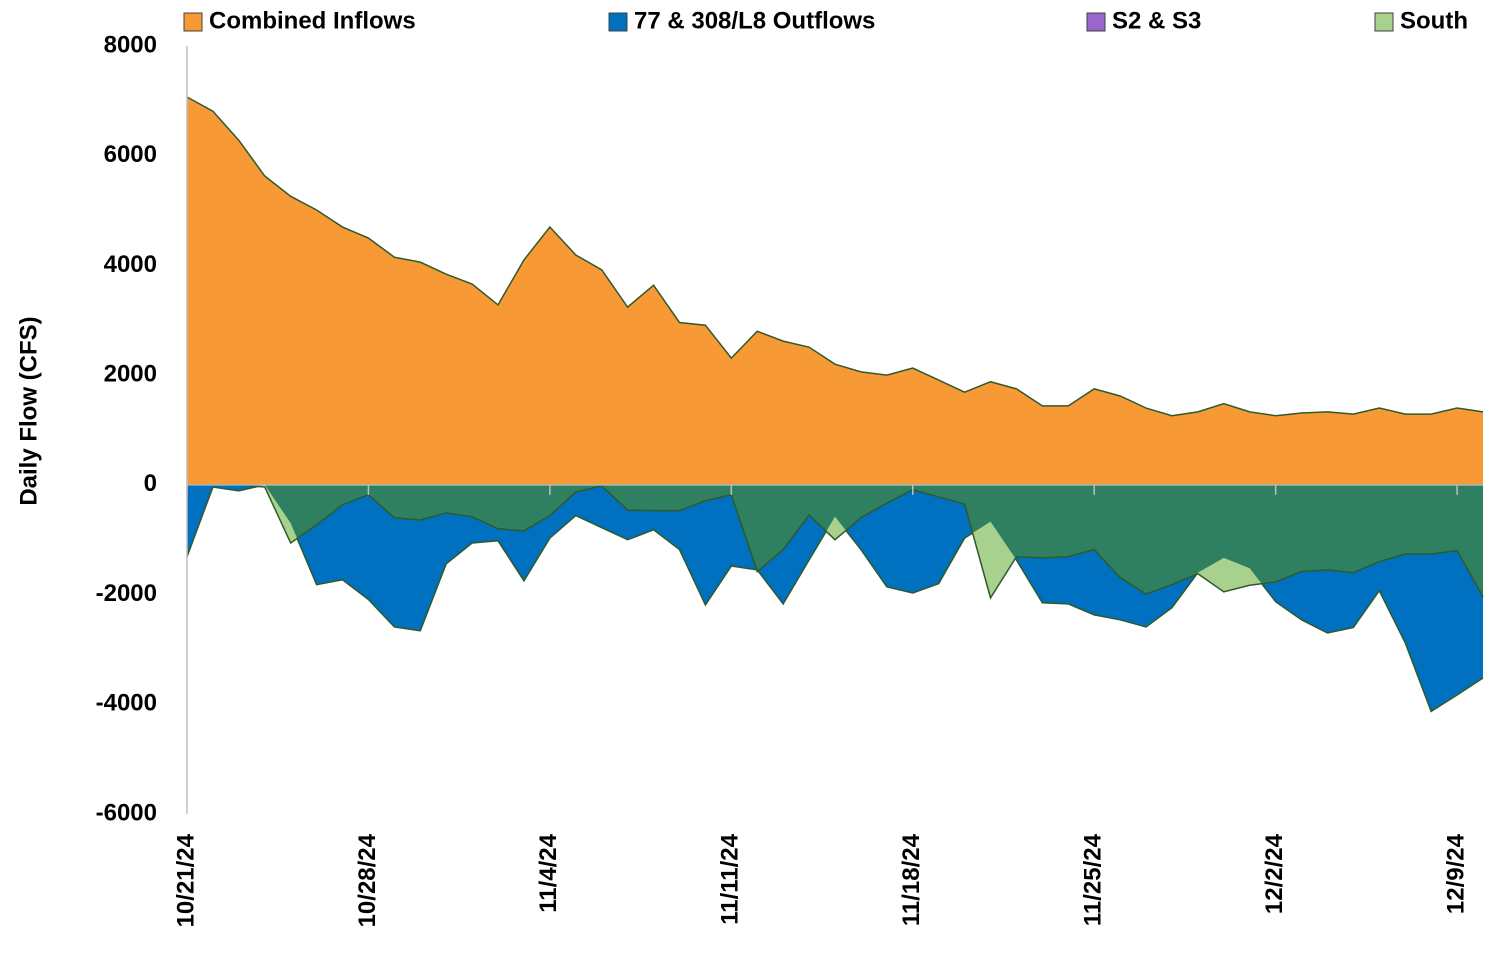 This screenshot has height=965, width=1485. I want to click on area-outline, so click(835, 542).